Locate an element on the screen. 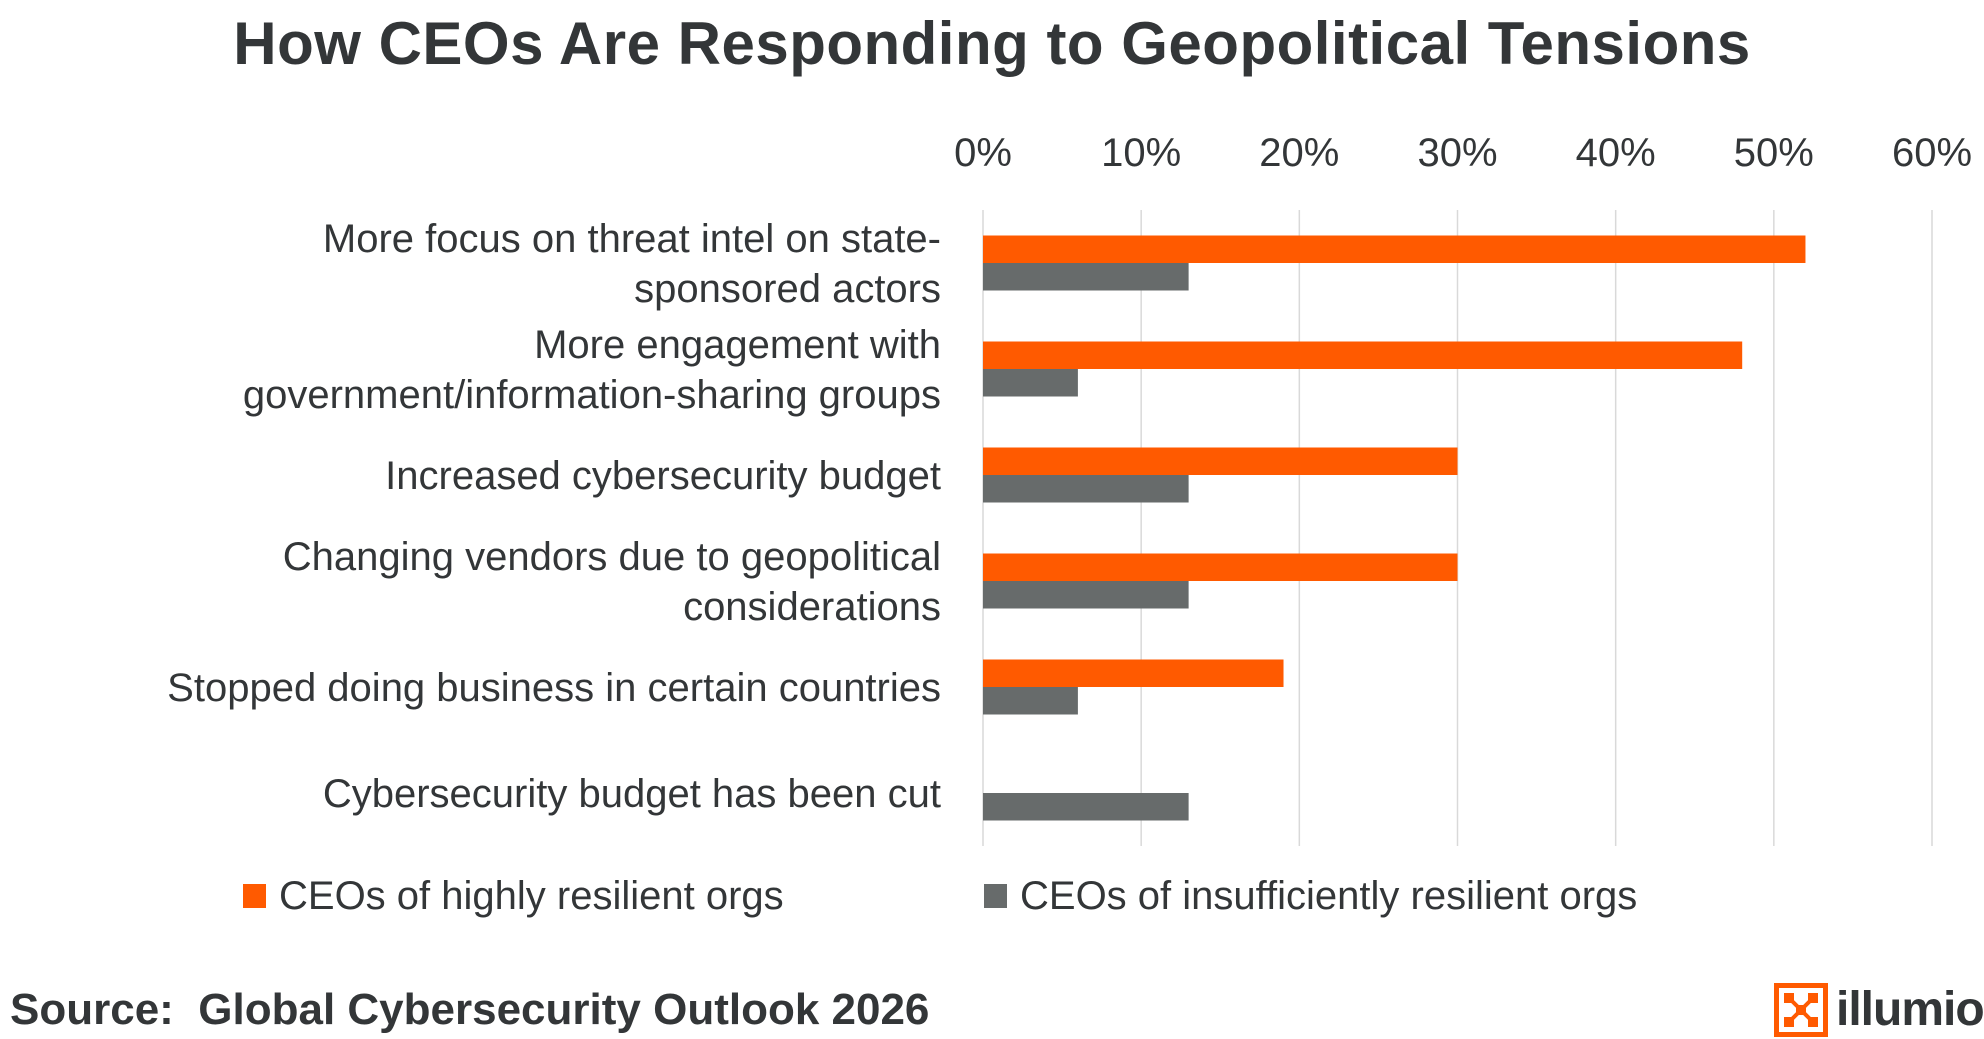 Image resolution: width=1984 pixels, height=1039 pixels. category-label-line: Changing vendors due to geopolitical is located at coordinates (612, 557).